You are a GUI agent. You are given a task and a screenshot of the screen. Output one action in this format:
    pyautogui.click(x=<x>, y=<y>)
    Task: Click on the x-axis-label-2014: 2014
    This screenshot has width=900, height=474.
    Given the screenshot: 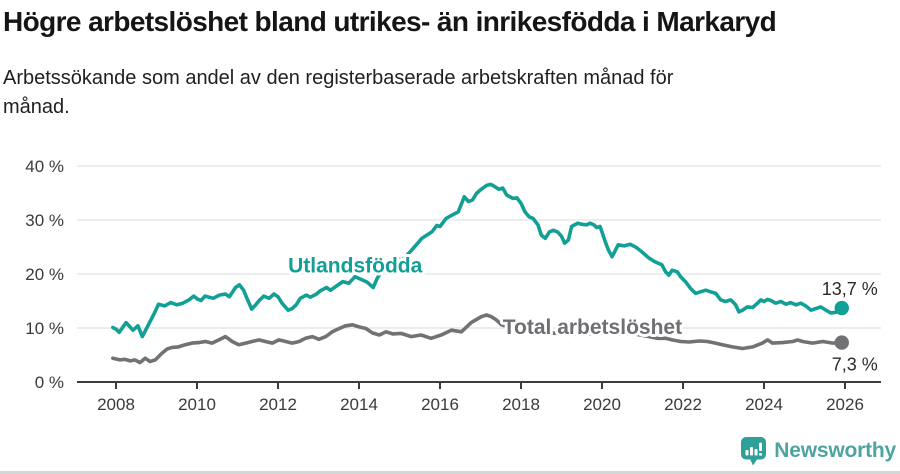 What is the action you would take?
    pyautogui.click(x=359, y=404)
    